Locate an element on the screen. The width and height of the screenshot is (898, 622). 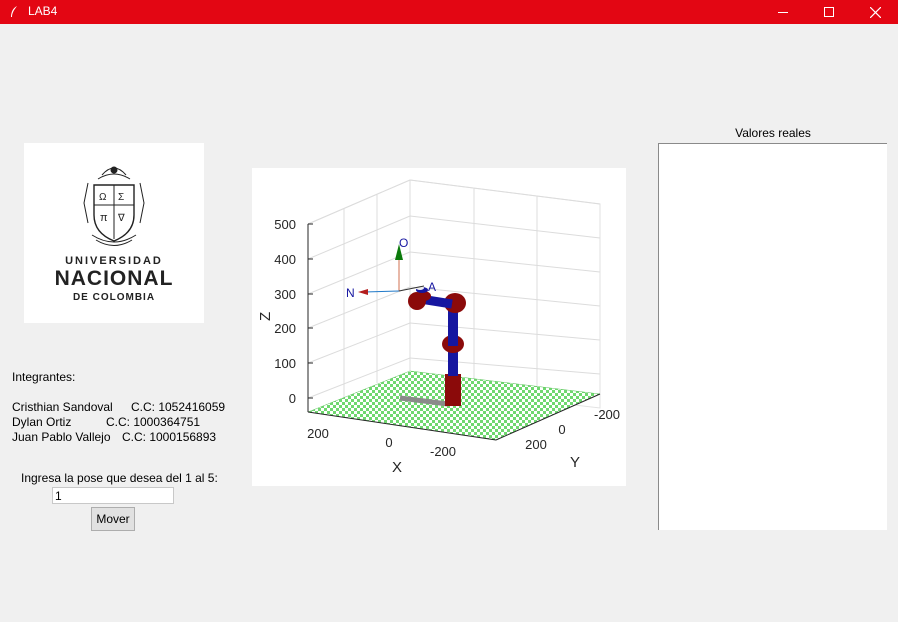
pose-input is located at coordinates (113, 495).